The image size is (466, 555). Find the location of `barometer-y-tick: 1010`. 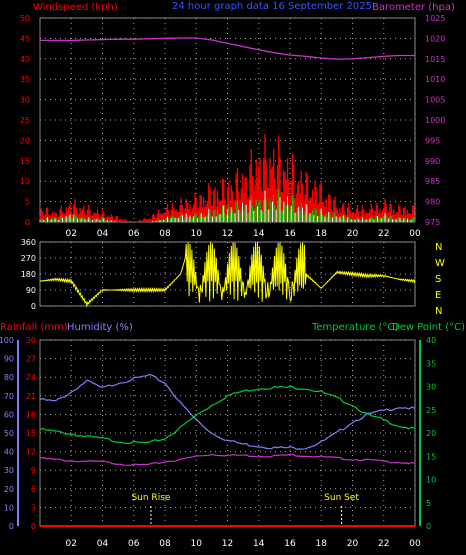

barometer-y-tick: 1010 is located at coordinates (435, 79).